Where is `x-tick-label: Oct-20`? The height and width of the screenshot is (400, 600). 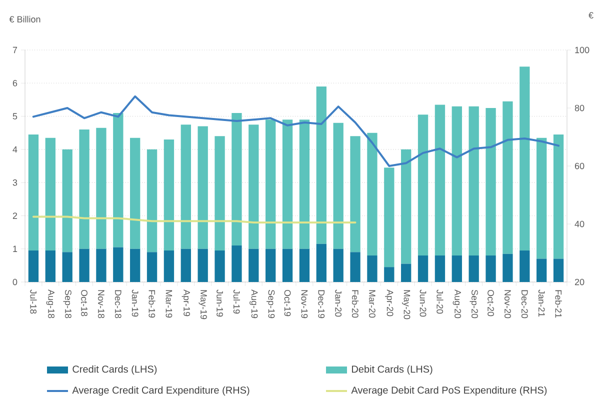
x-tick-label: Oct-20 is located at coordinates (491, 303).